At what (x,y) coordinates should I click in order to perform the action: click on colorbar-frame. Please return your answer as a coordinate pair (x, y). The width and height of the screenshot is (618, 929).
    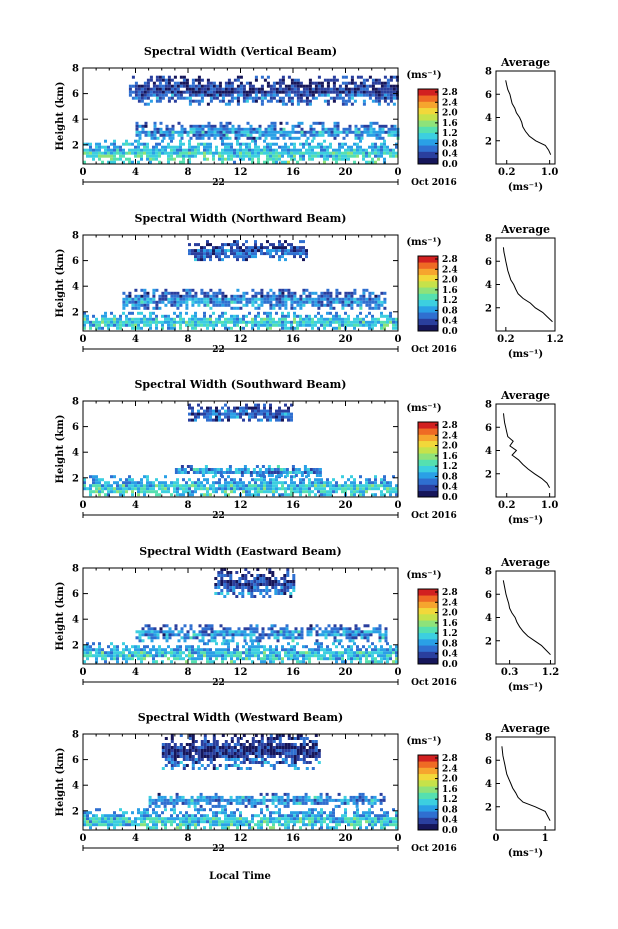
    Looking at the image, I should click on (428, 626).